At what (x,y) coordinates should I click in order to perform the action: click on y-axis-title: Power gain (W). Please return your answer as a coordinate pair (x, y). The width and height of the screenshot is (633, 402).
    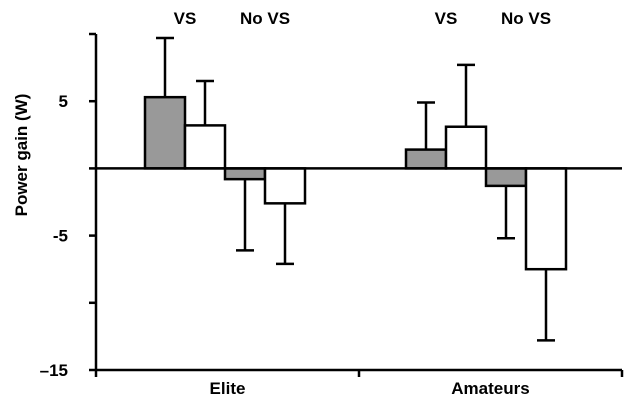
    Looking at the image, I should click on (21, 155).